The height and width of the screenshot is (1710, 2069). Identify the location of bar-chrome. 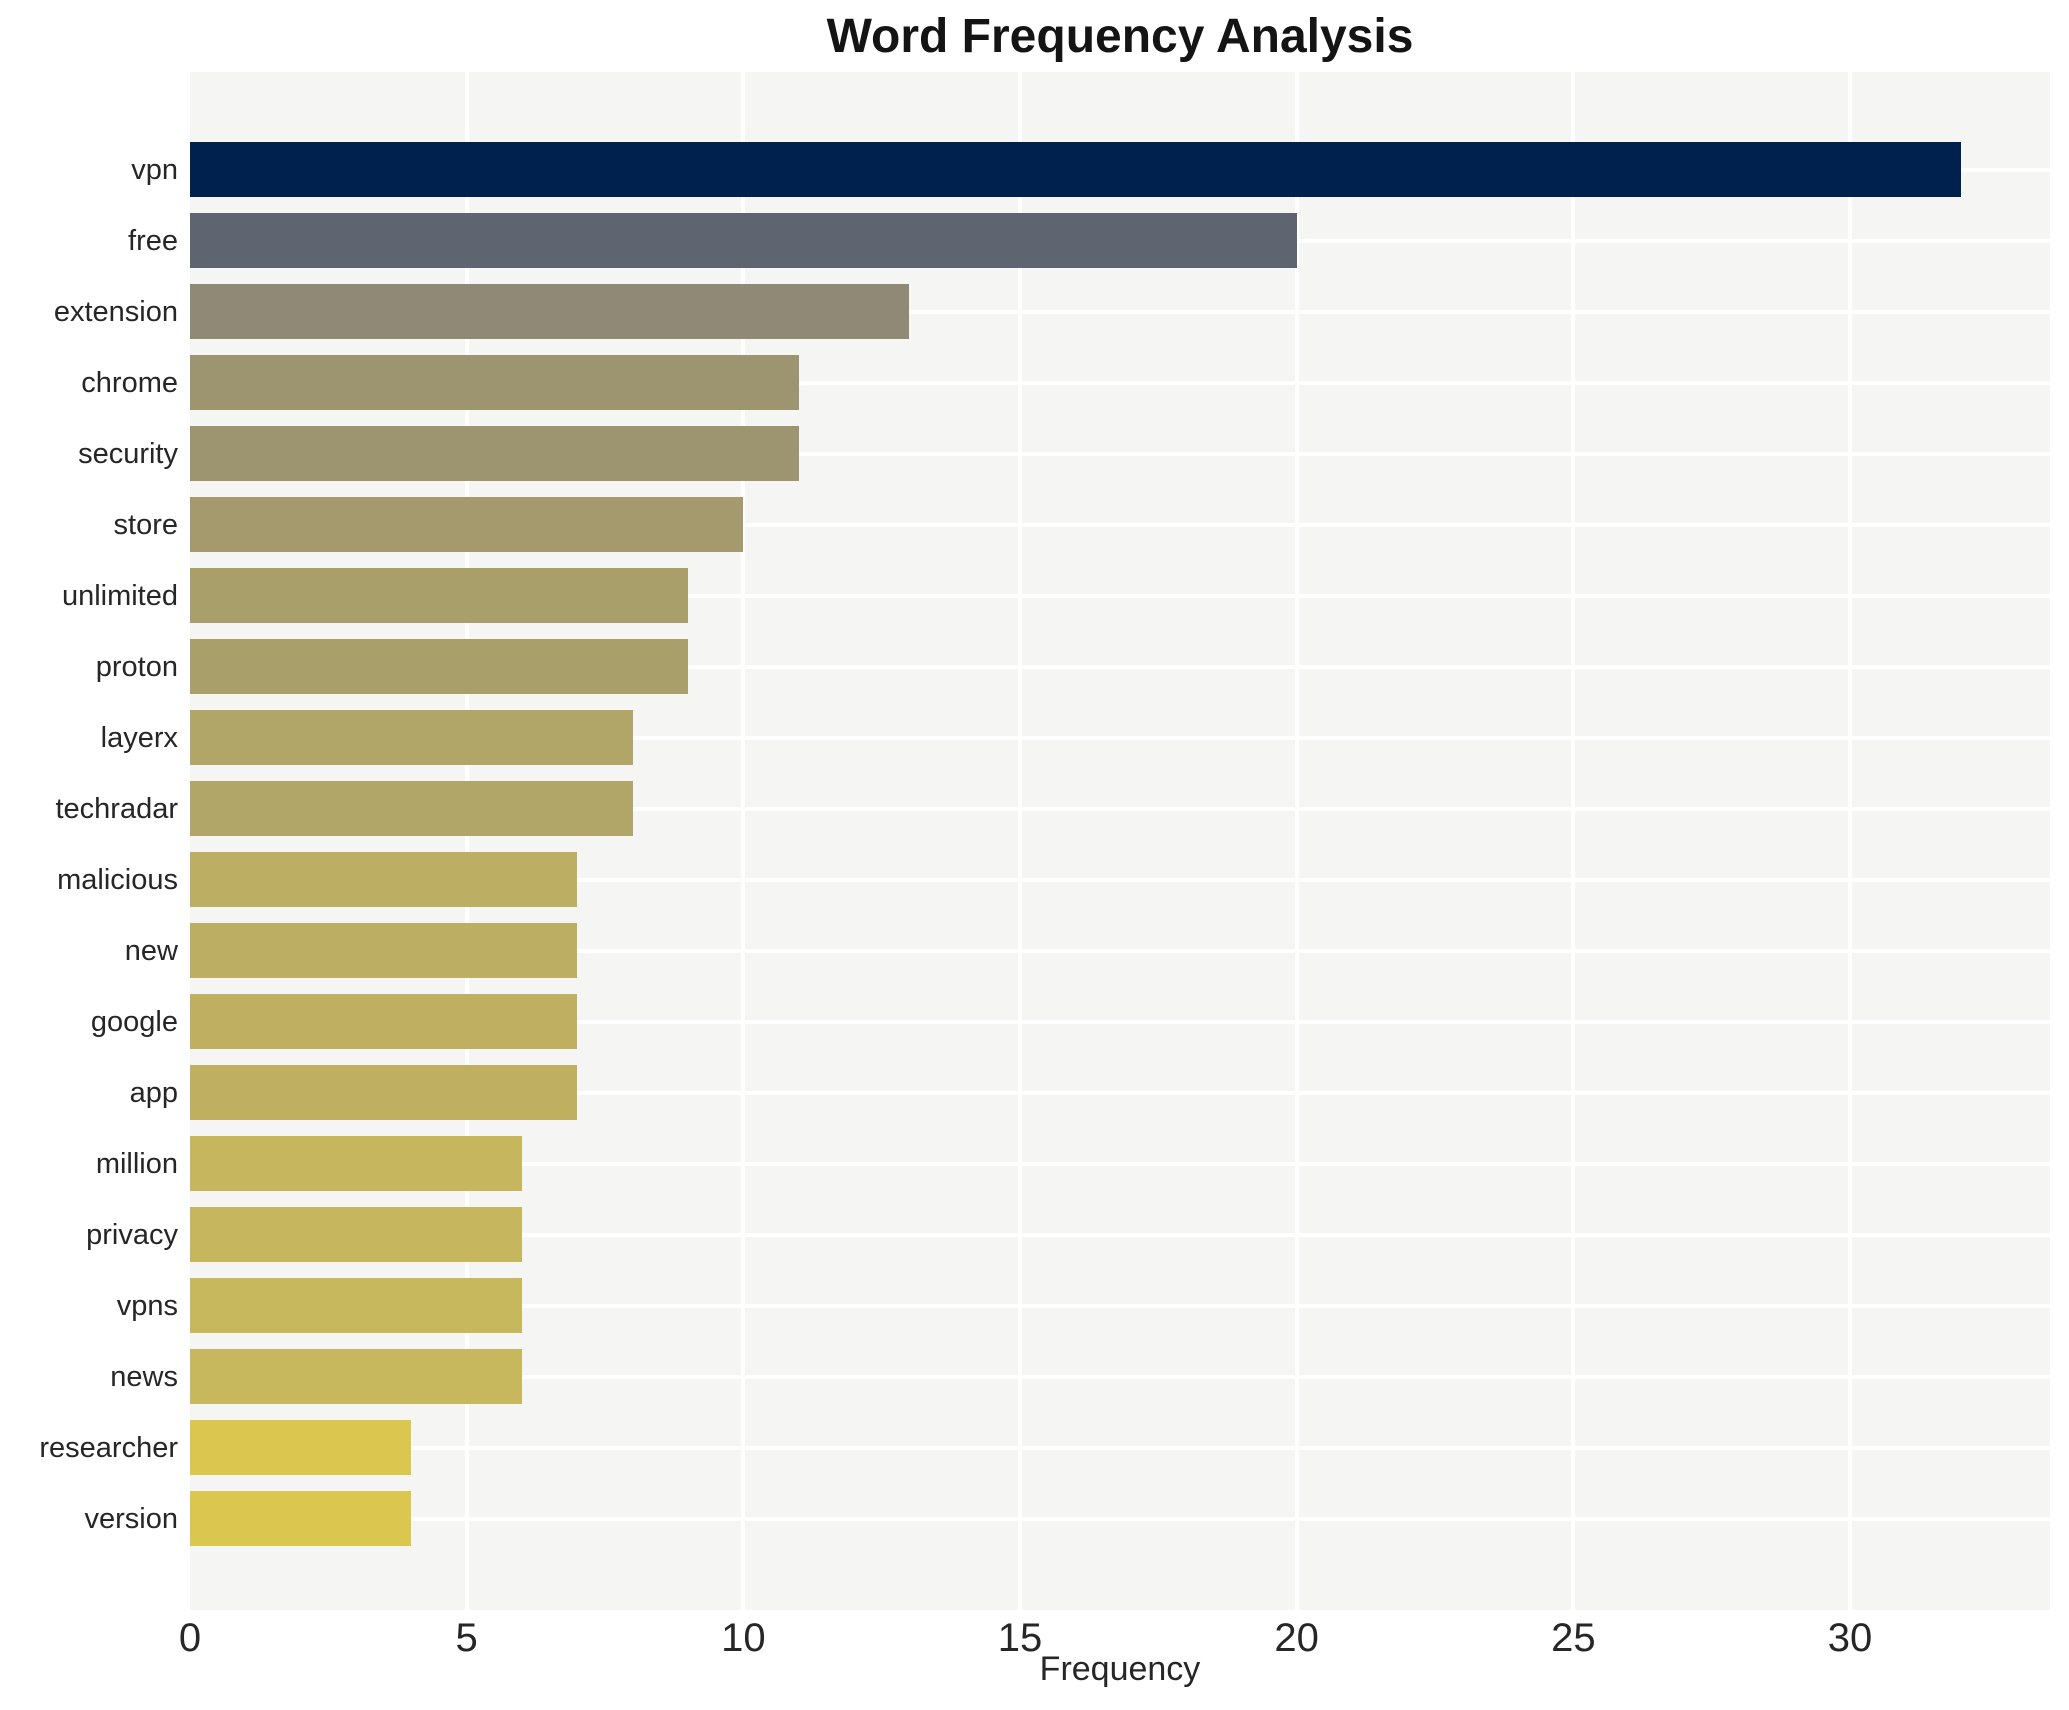
(494, 382).